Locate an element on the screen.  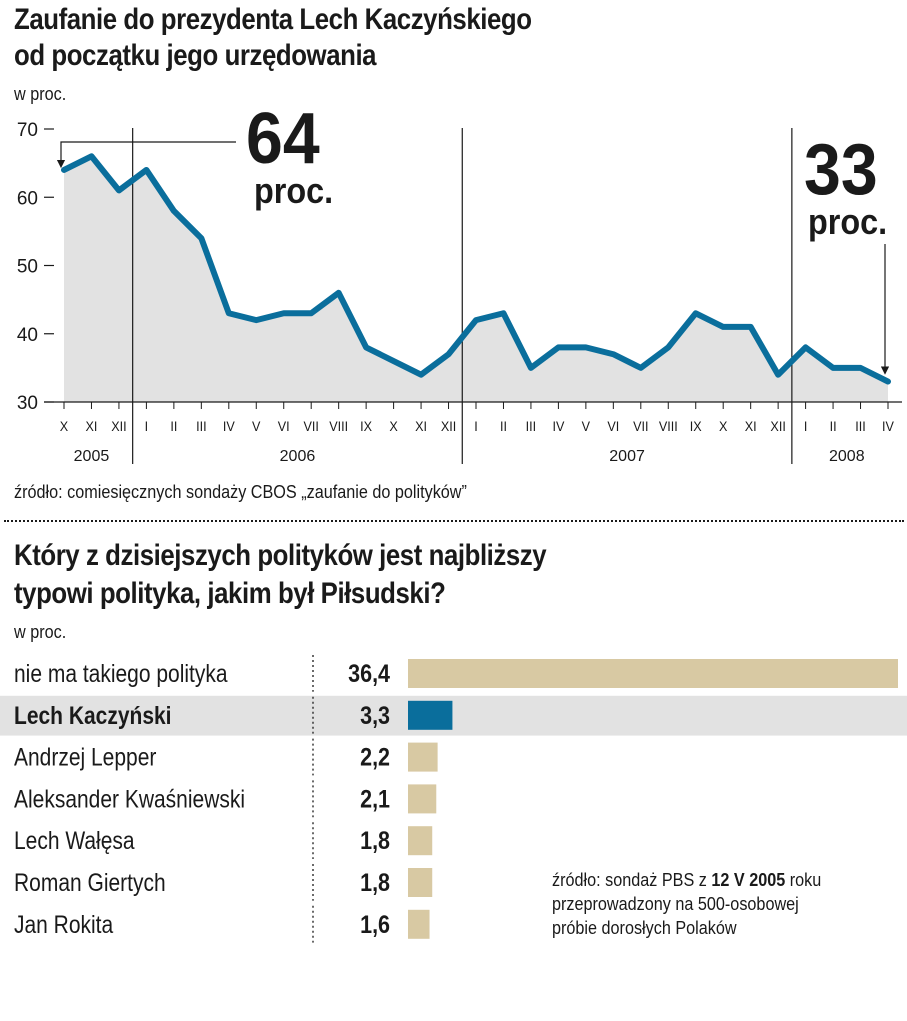
bar-chart-source-line-0: źródło: sondaż PBS z 12 V 2005 roku is located at coordinates (686, 880).